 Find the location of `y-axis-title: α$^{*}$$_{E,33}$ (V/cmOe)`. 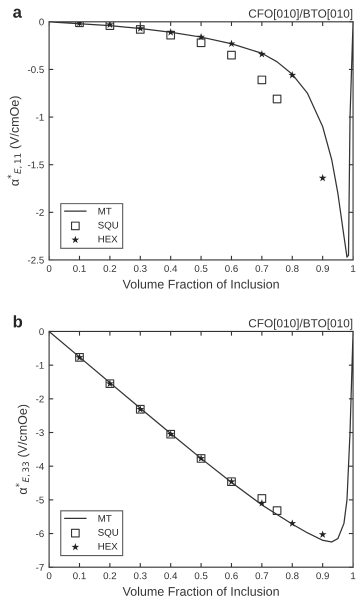

y-axis-title: α$^{*}$$_{E,33}$ (V/cmOe) is located at coordinates (23, 449).